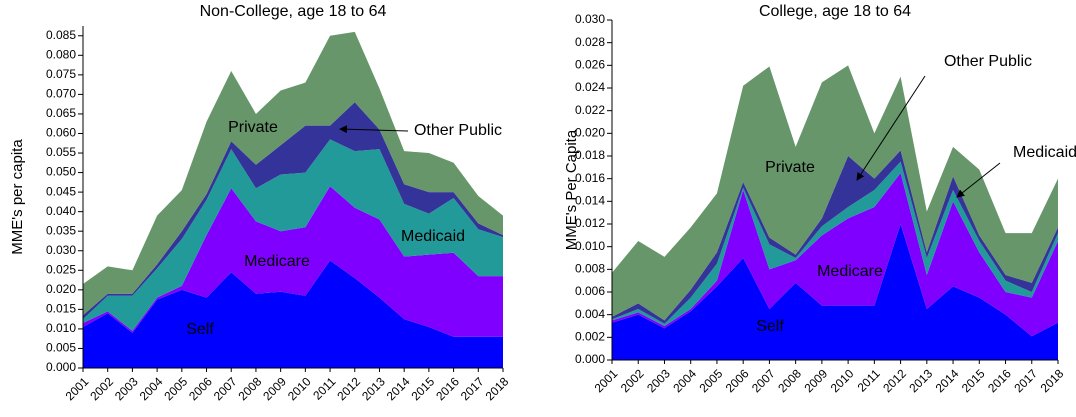 The image size is (1076, 417). I want to click on y-tick-label: 0.075, so click(61, 74).